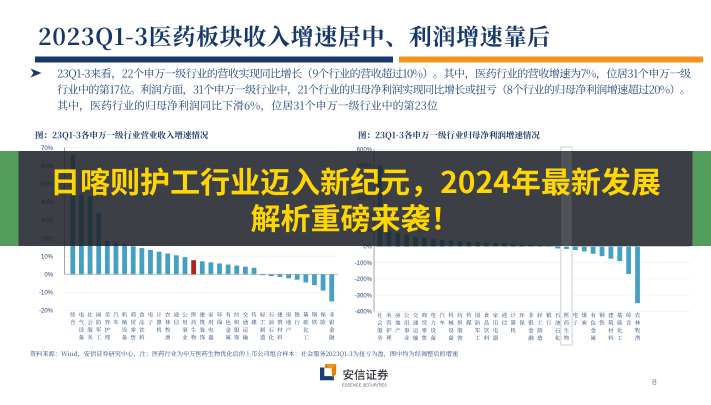  What do you see at coordinates (364, 384) in the screenshot?
I see `svg-text: ESSENCE SECURITIES` at bounding box center [364, 384].